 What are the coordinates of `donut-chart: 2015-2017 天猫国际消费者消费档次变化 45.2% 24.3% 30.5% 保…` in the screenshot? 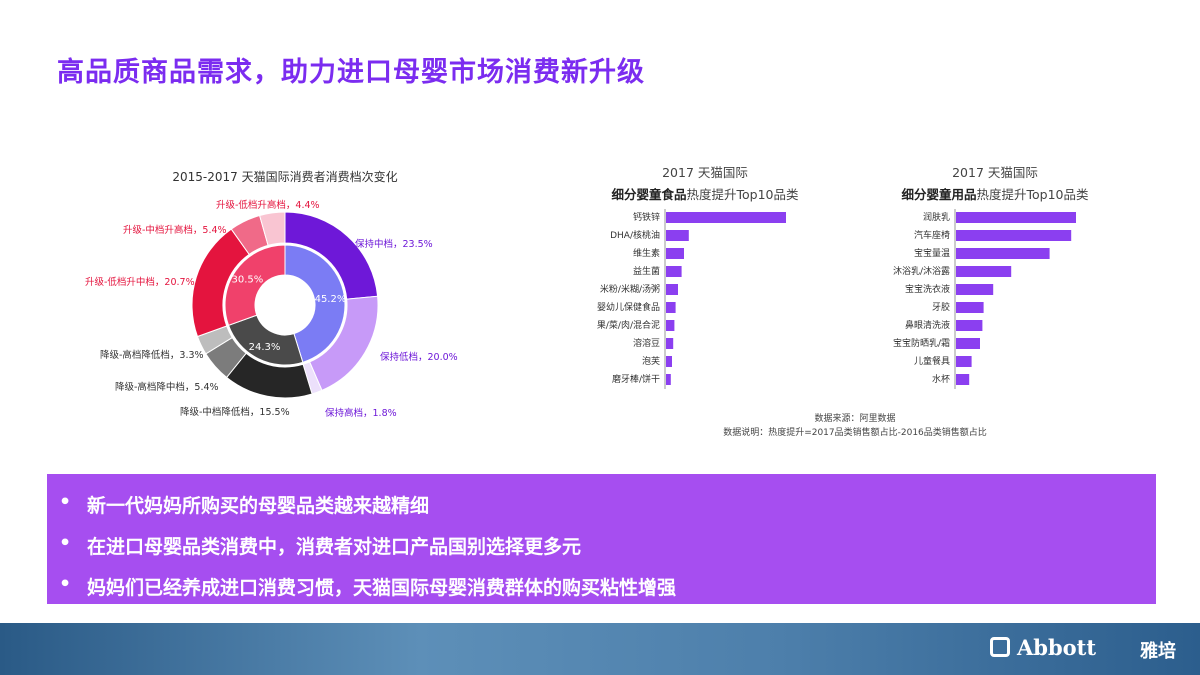 It's located at (271, 294).